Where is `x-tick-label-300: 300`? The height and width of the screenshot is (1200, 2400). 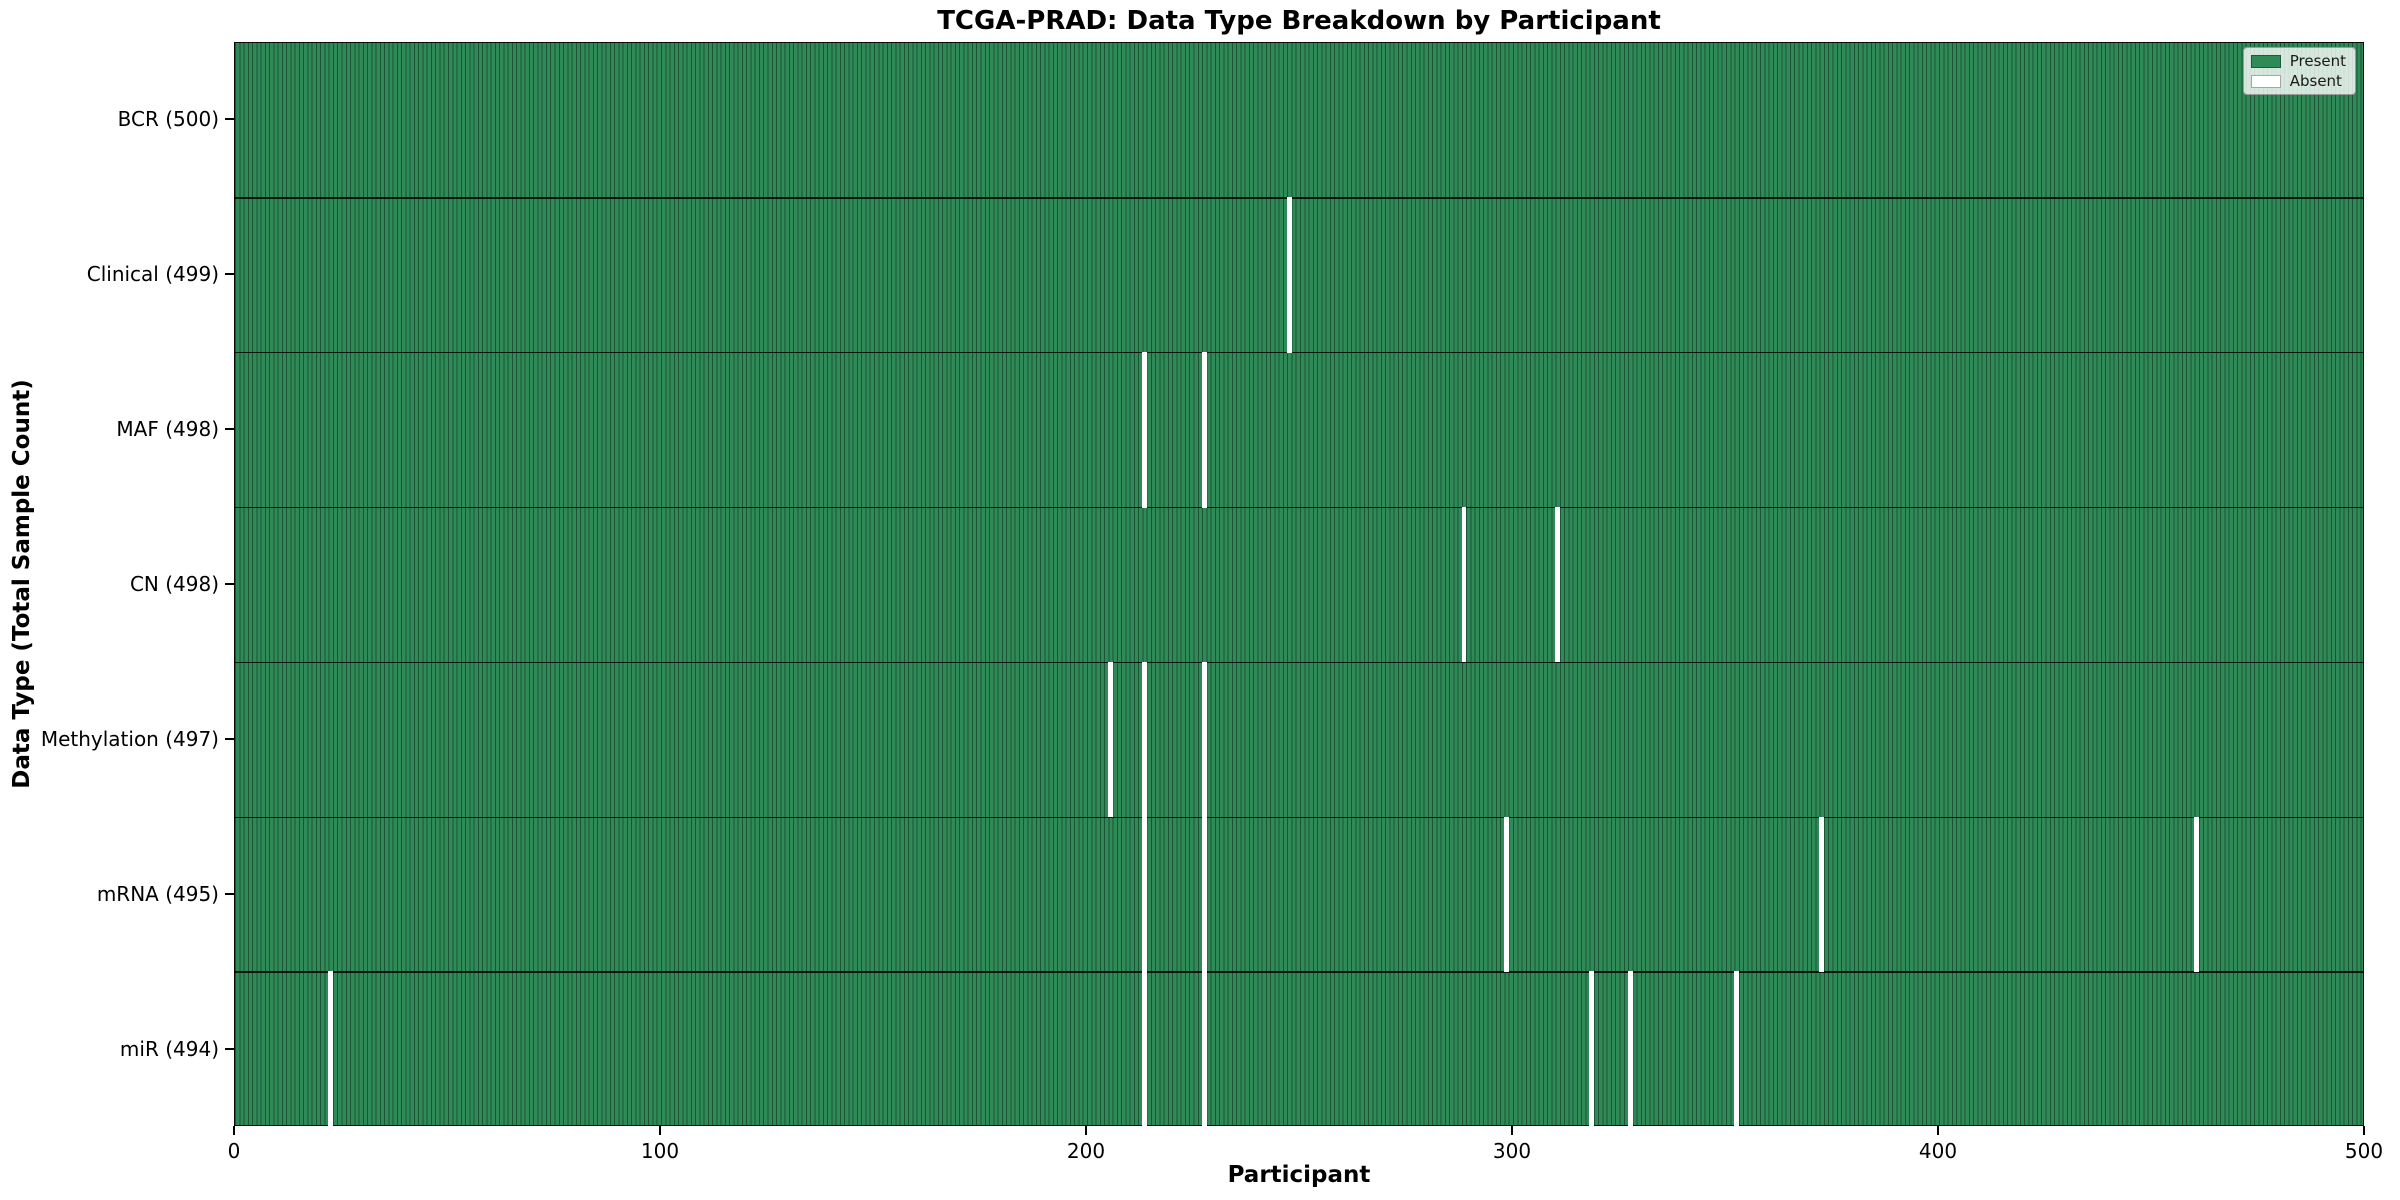
x-tick-label-300: 300 is located at coordinates (1512, 1151).